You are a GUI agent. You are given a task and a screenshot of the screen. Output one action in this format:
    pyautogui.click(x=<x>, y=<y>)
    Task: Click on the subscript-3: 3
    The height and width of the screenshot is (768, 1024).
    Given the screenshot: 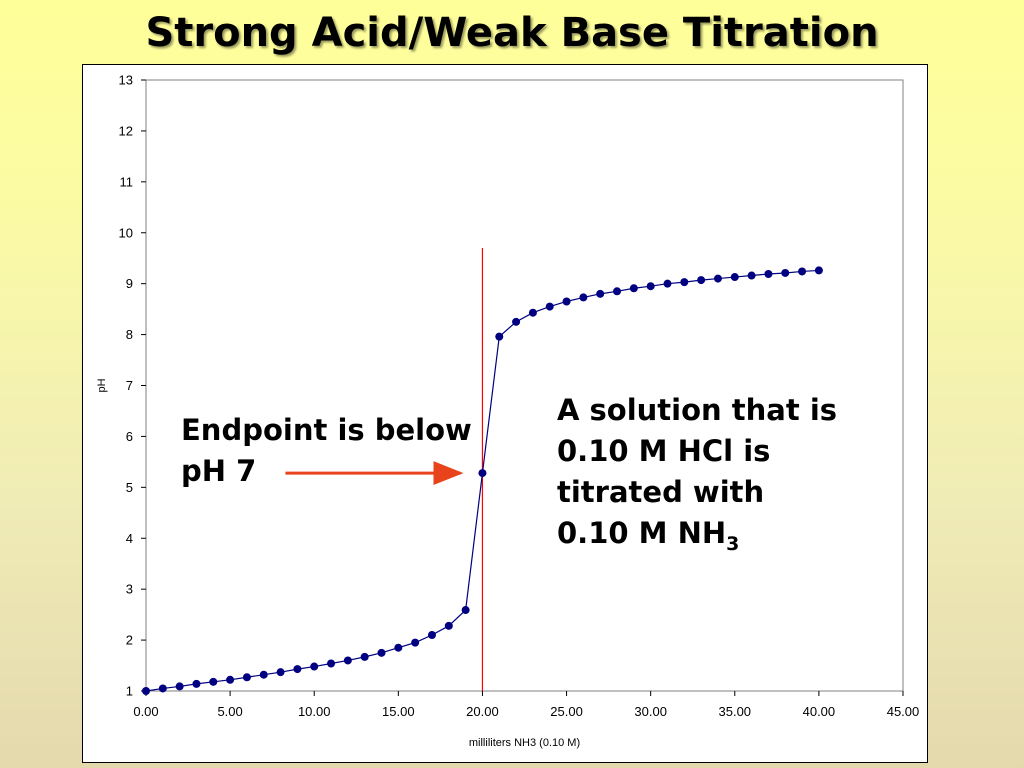 What is the action you would take?
    pyautogui.click(x=733, y=544)
    